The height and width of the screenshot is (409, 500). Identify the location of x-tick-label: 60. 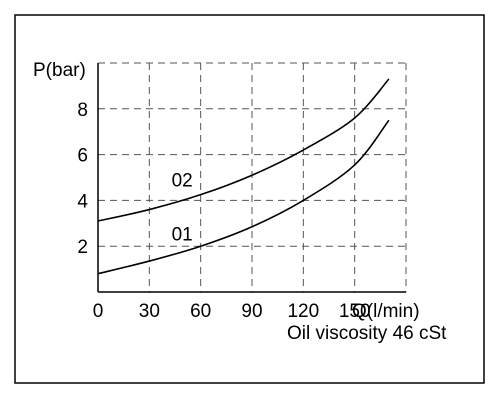
(200, 311).